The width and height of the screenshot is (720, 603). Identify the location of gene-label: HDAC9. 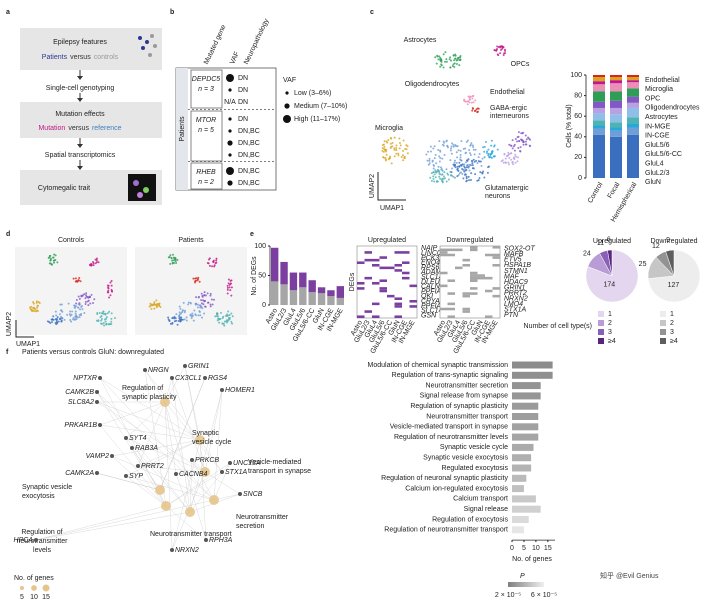
(516, 282).